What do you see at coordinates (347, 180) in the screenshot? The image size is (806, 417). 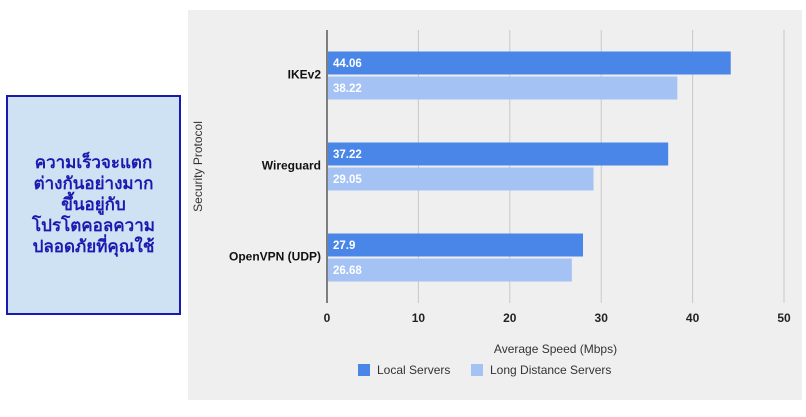 I see `data-label: 29.05` at bounding box center [347, 180].